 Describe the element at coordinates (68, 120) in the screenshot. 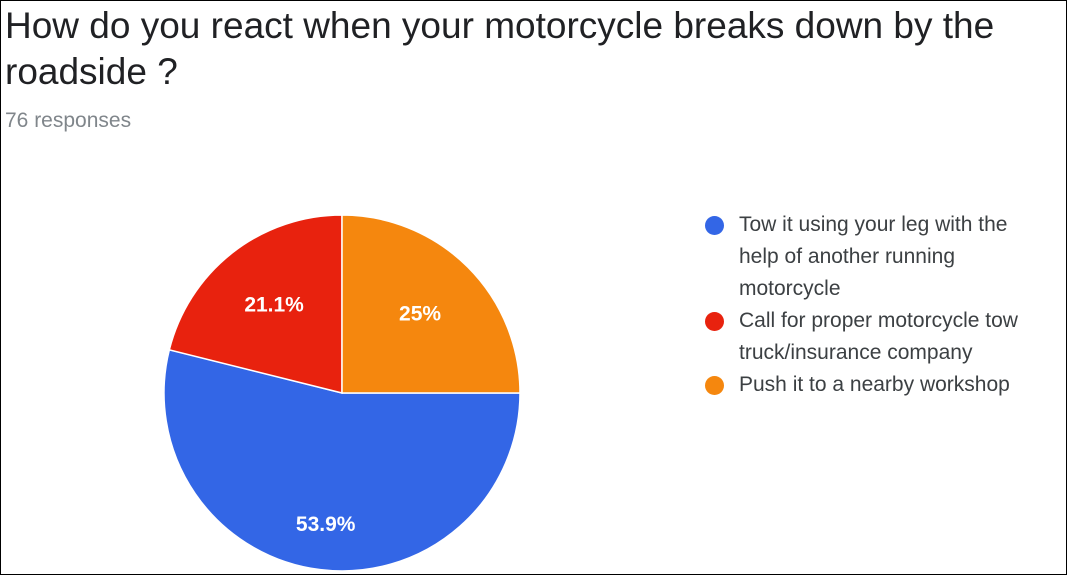

I see `chart-subtitle: 76 responses` at that location.